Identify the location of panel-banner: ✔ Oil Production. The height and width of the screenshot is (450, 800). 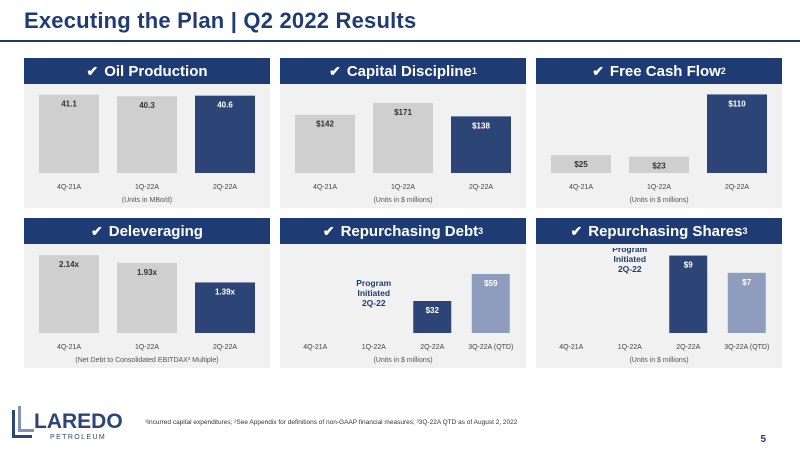
(147, 71).